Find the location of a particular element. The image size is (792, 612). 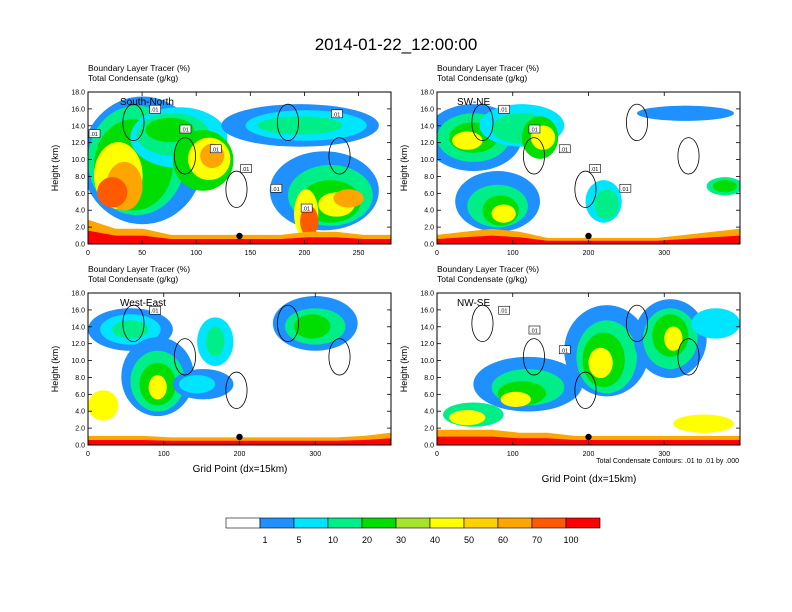

field-shade-cyan is located at coordinates (715, 323).